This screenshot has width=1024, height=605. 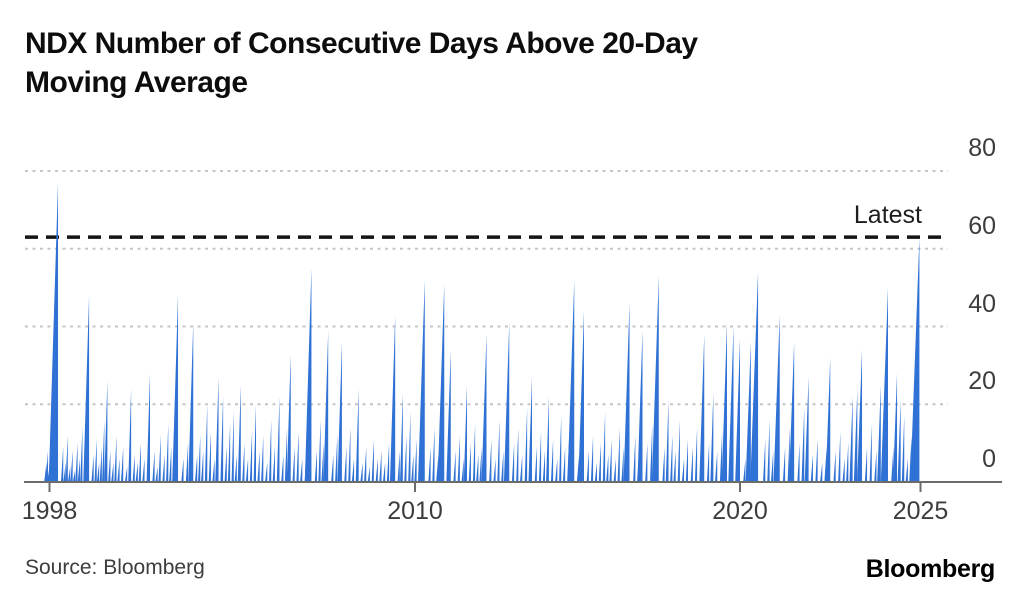 I want to click on bloomberg-logo: Bloomberg, so click(x=930, y=569).